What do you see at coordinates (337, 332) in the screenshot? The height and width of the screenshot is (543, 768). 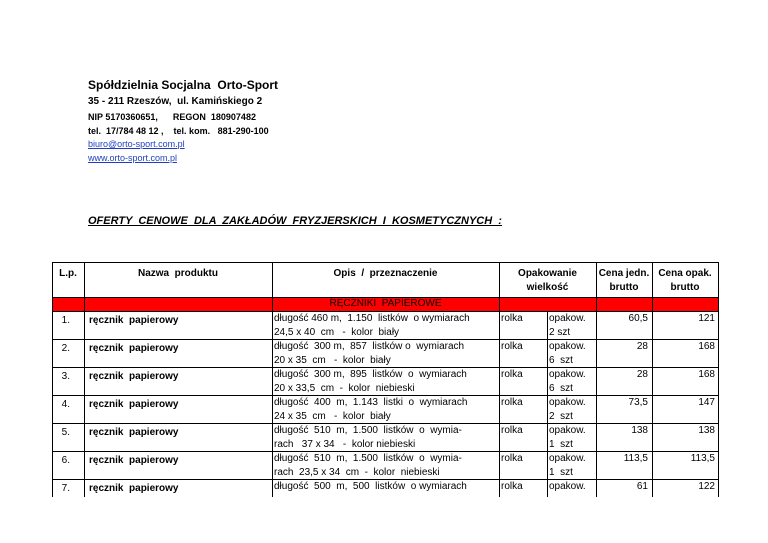 I see `description: 24,5 x 40 cm - kolor biały` at bounding box center [337, 332].